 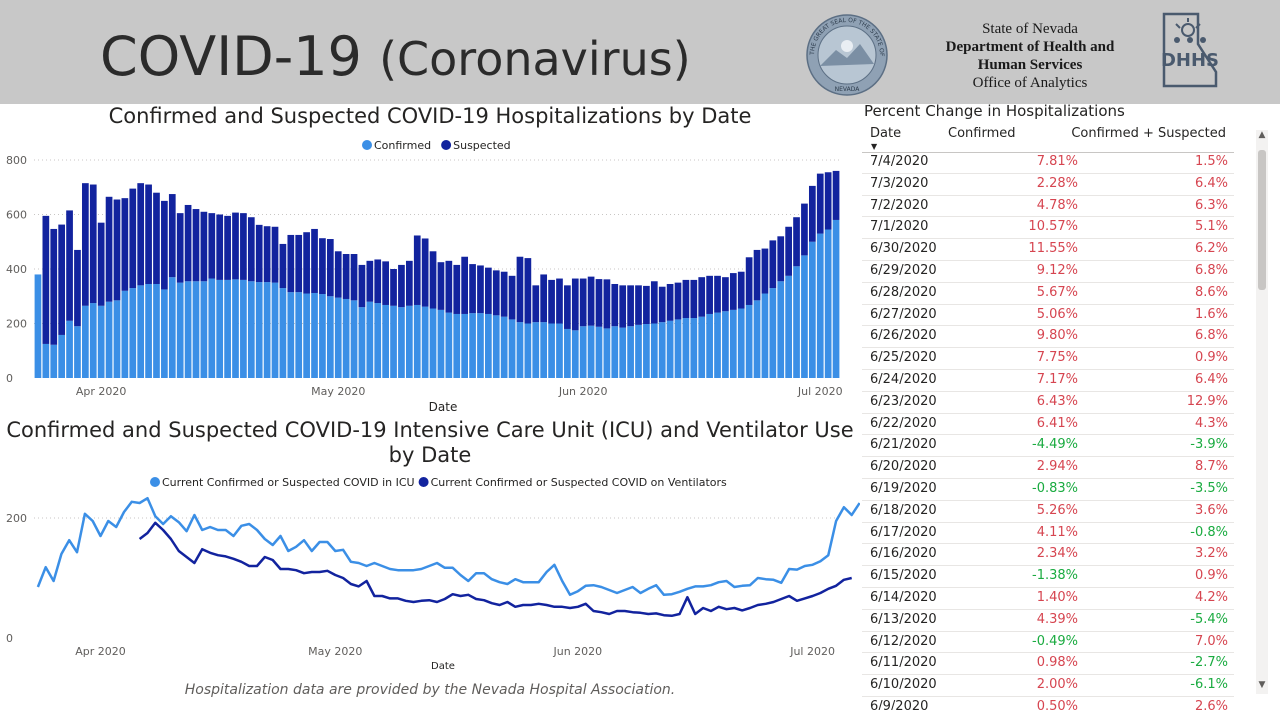 What do you see at coordinates (1211, 205) in the screenshot?
I see `cell-confirmed-suspected: 6.3%` at bounding box center [1211, 205].